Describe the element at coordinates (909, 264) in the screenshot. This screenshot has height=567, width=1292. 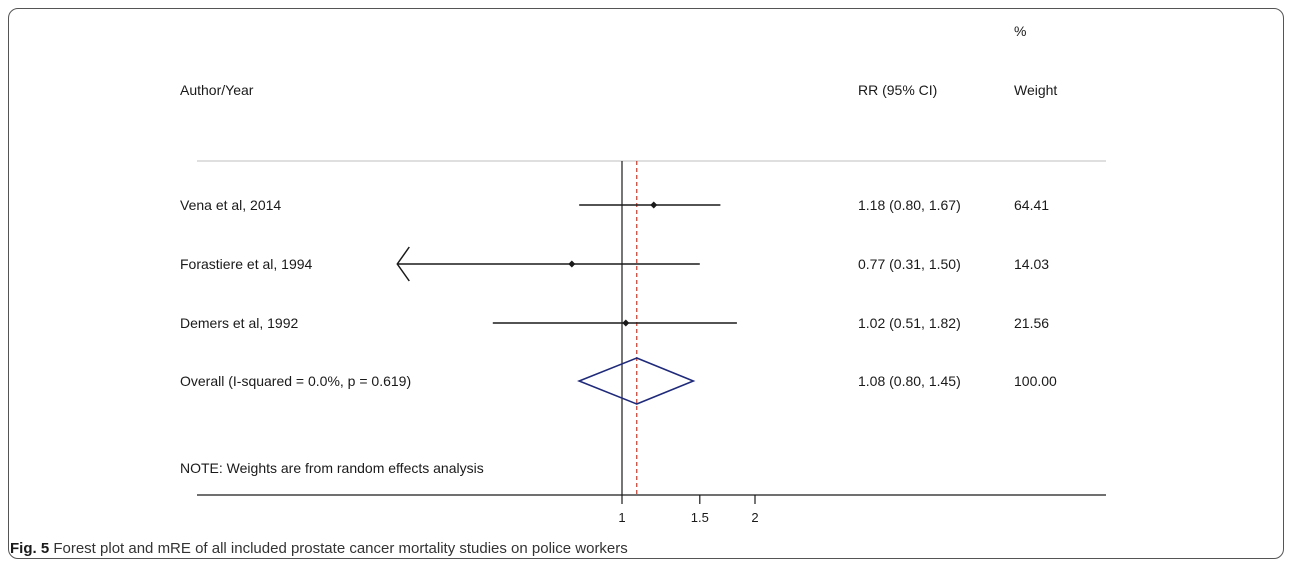
I see `study-rr-text: 0.77 (0.31, 1.50)` at that location.